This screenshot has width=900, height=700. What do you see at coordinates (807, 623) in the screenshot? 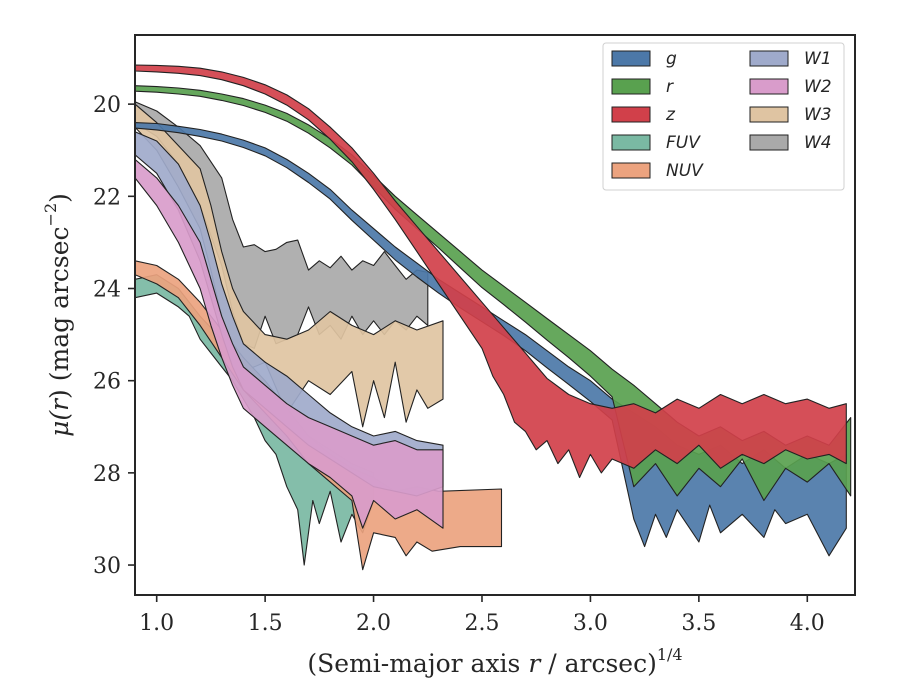
I see `x-tick-label: 4.0` at bounding box center [807, 623].